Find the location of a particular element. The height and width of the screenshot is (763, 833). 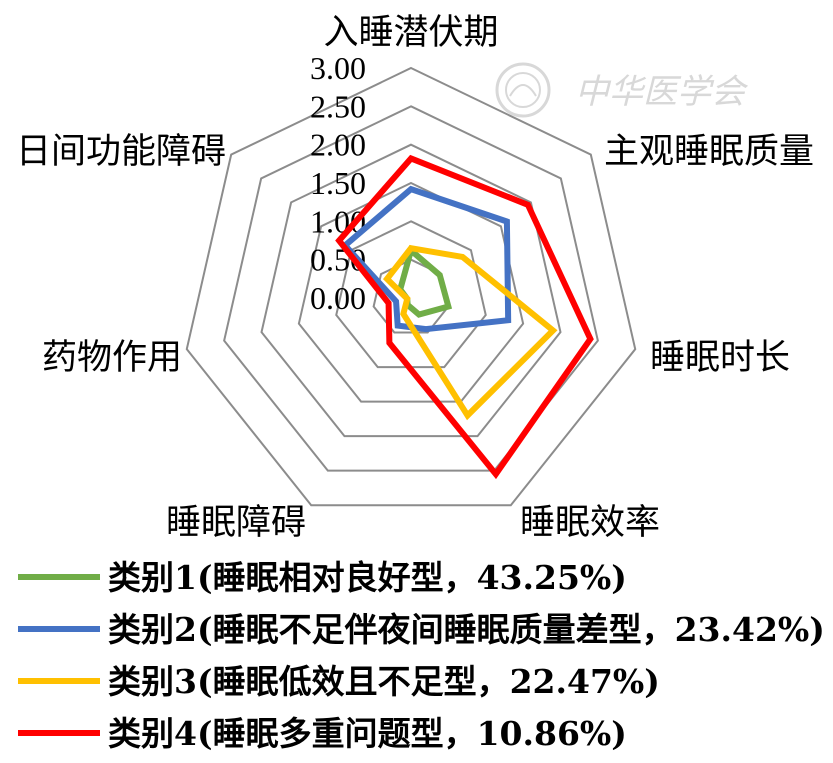

watermark: 中华医学会 is located at coordinates (622, 90).